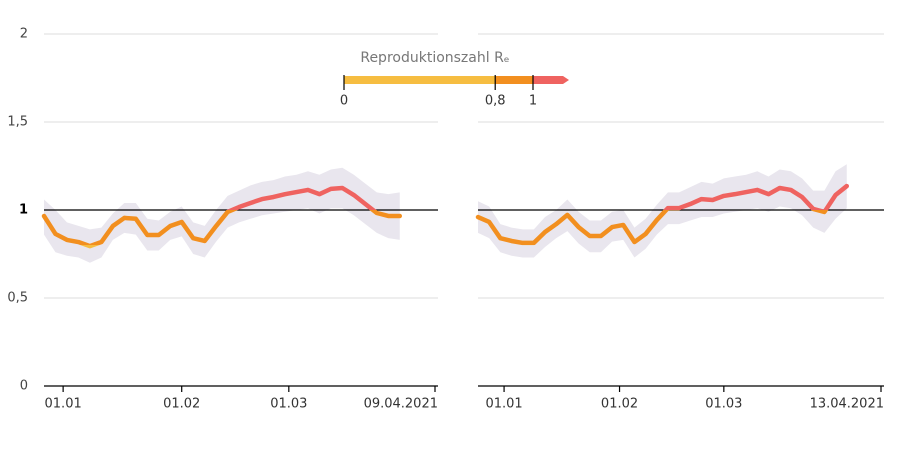  Describe the element at coordinates (401, 404) in the screenshot. I see `x-tick-label: 09.04.2021` at that location.